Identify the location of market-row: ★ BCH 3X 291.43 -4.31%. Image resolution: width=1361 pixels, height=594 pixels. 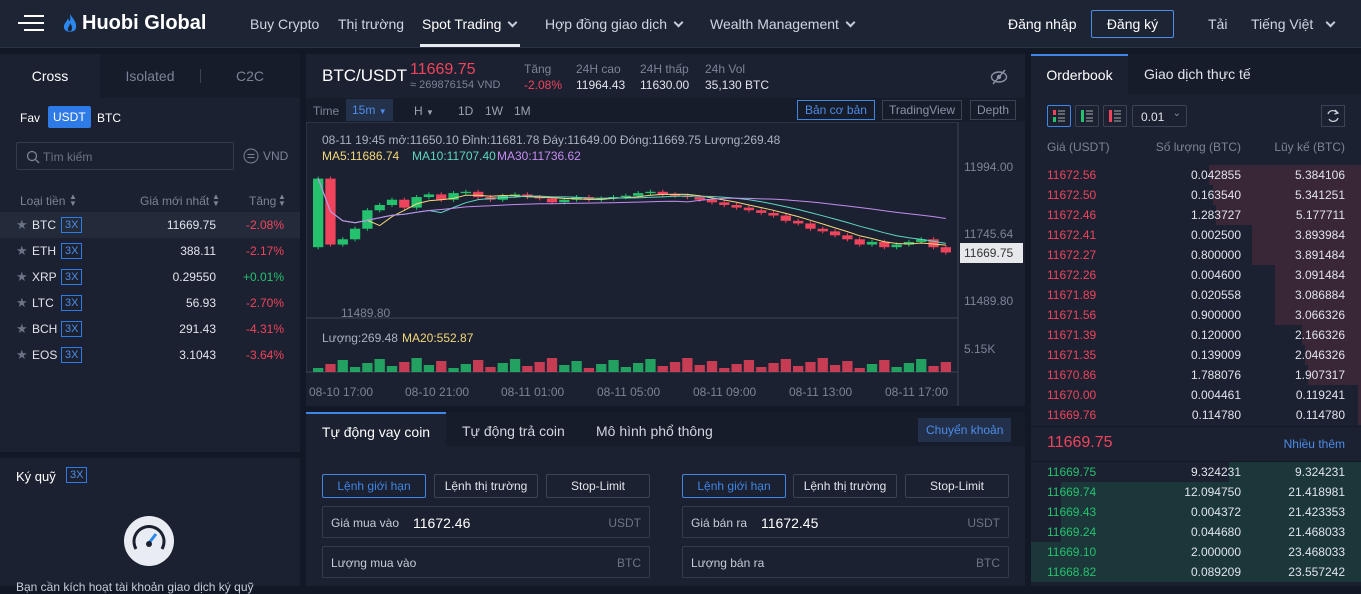
(150, 329).